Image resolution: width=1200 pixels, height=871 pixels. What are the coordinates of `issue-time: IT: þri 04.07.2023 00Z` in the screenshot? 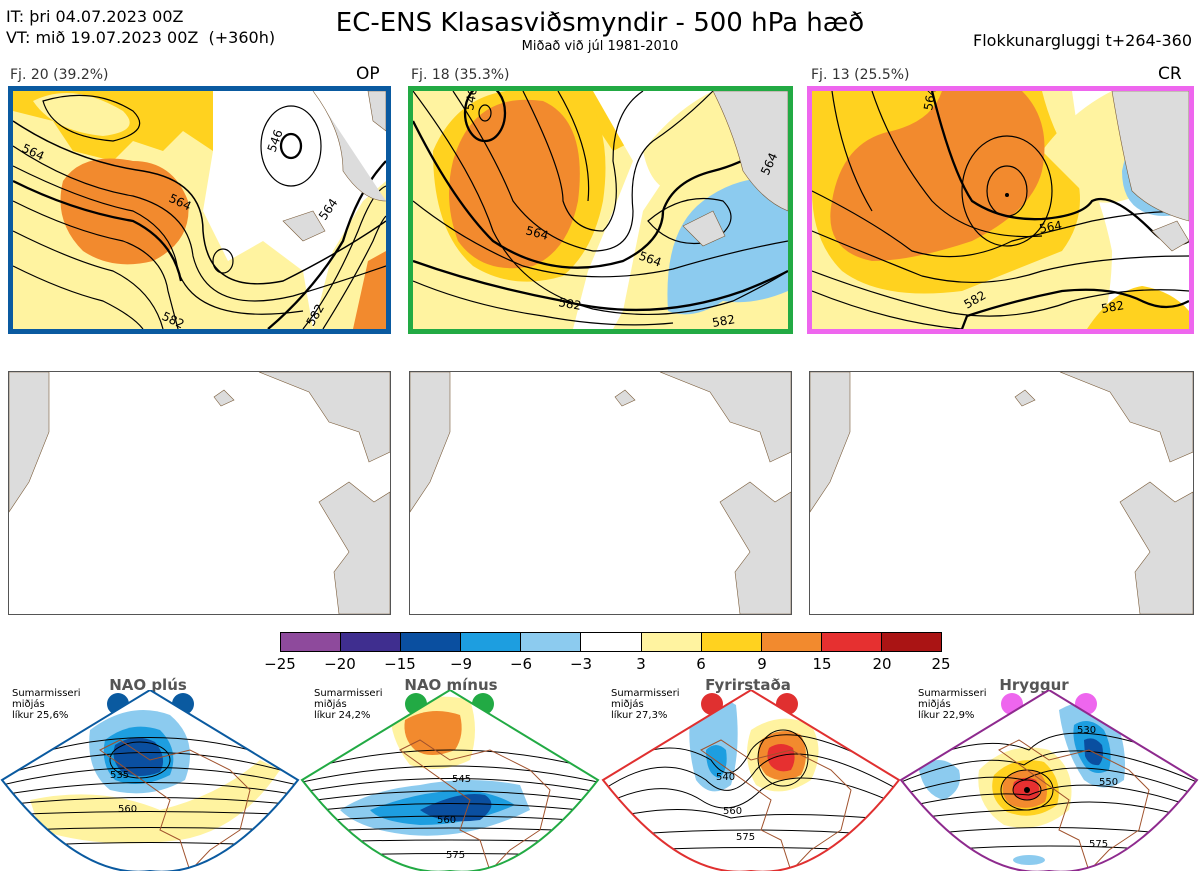 It's located at (95, 16).